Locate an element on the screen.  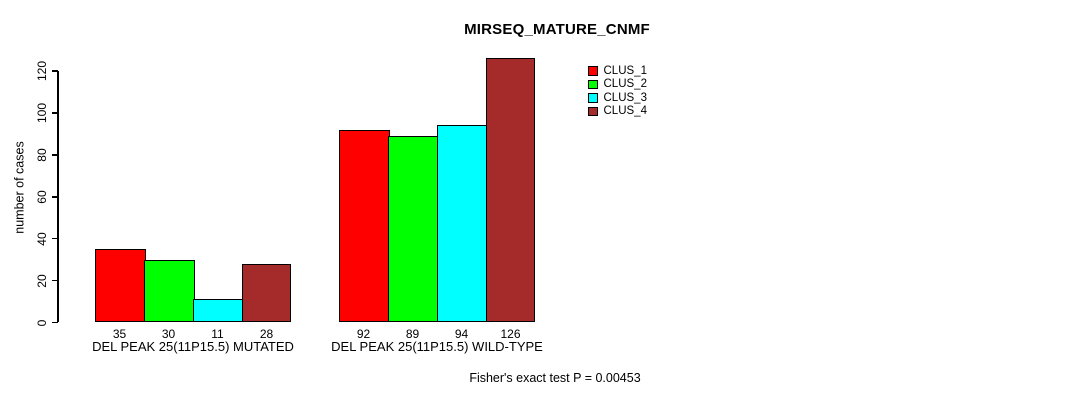
footnote-fisher-test: Fisher's exact test P = 0.00453 is located at coordinates (555, 378).